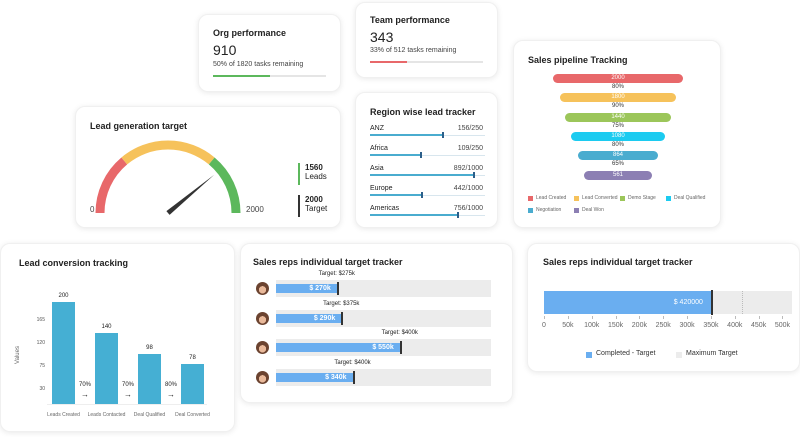  What do you see at coordinates (40, 319) in the screenshot?
I see `y-tick: 165` at bounding box center [40, 319].